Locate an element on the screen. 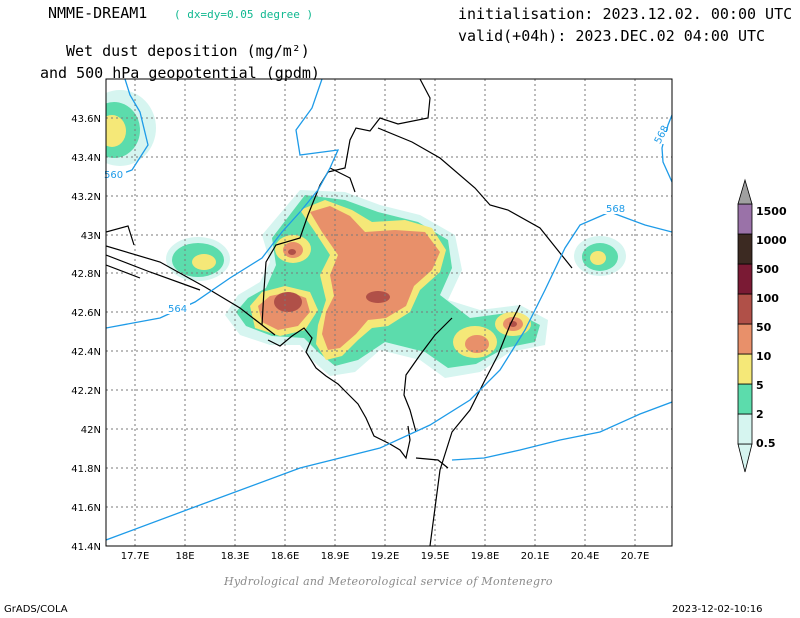 The image size is (800, 618). legend-label: 50 is located at coordinates (764, 327).